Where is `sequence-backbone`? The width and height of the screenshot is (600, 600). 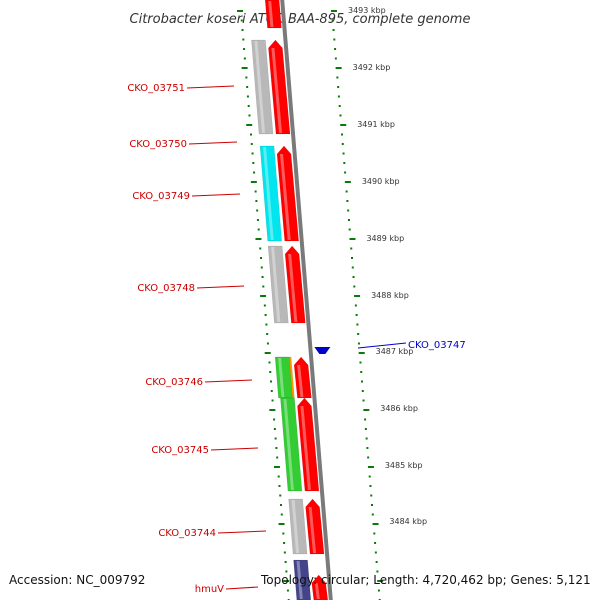 sequence-backbone is located at coordinates (306, 300).